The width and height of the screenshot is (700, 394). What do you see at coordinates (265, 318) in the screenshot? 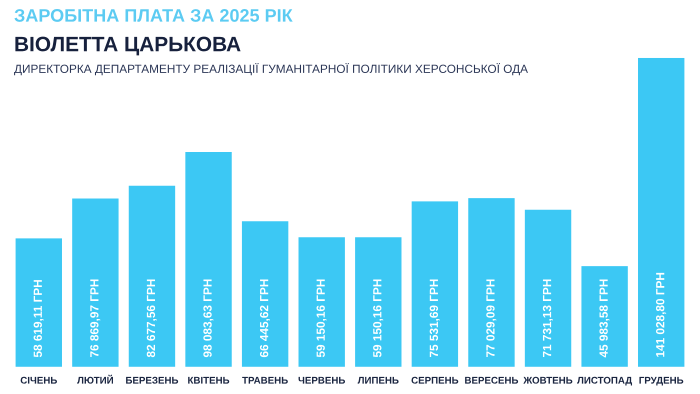
I see `data-label: 66 445,62 ГРН` at bounding box center [265, 318].